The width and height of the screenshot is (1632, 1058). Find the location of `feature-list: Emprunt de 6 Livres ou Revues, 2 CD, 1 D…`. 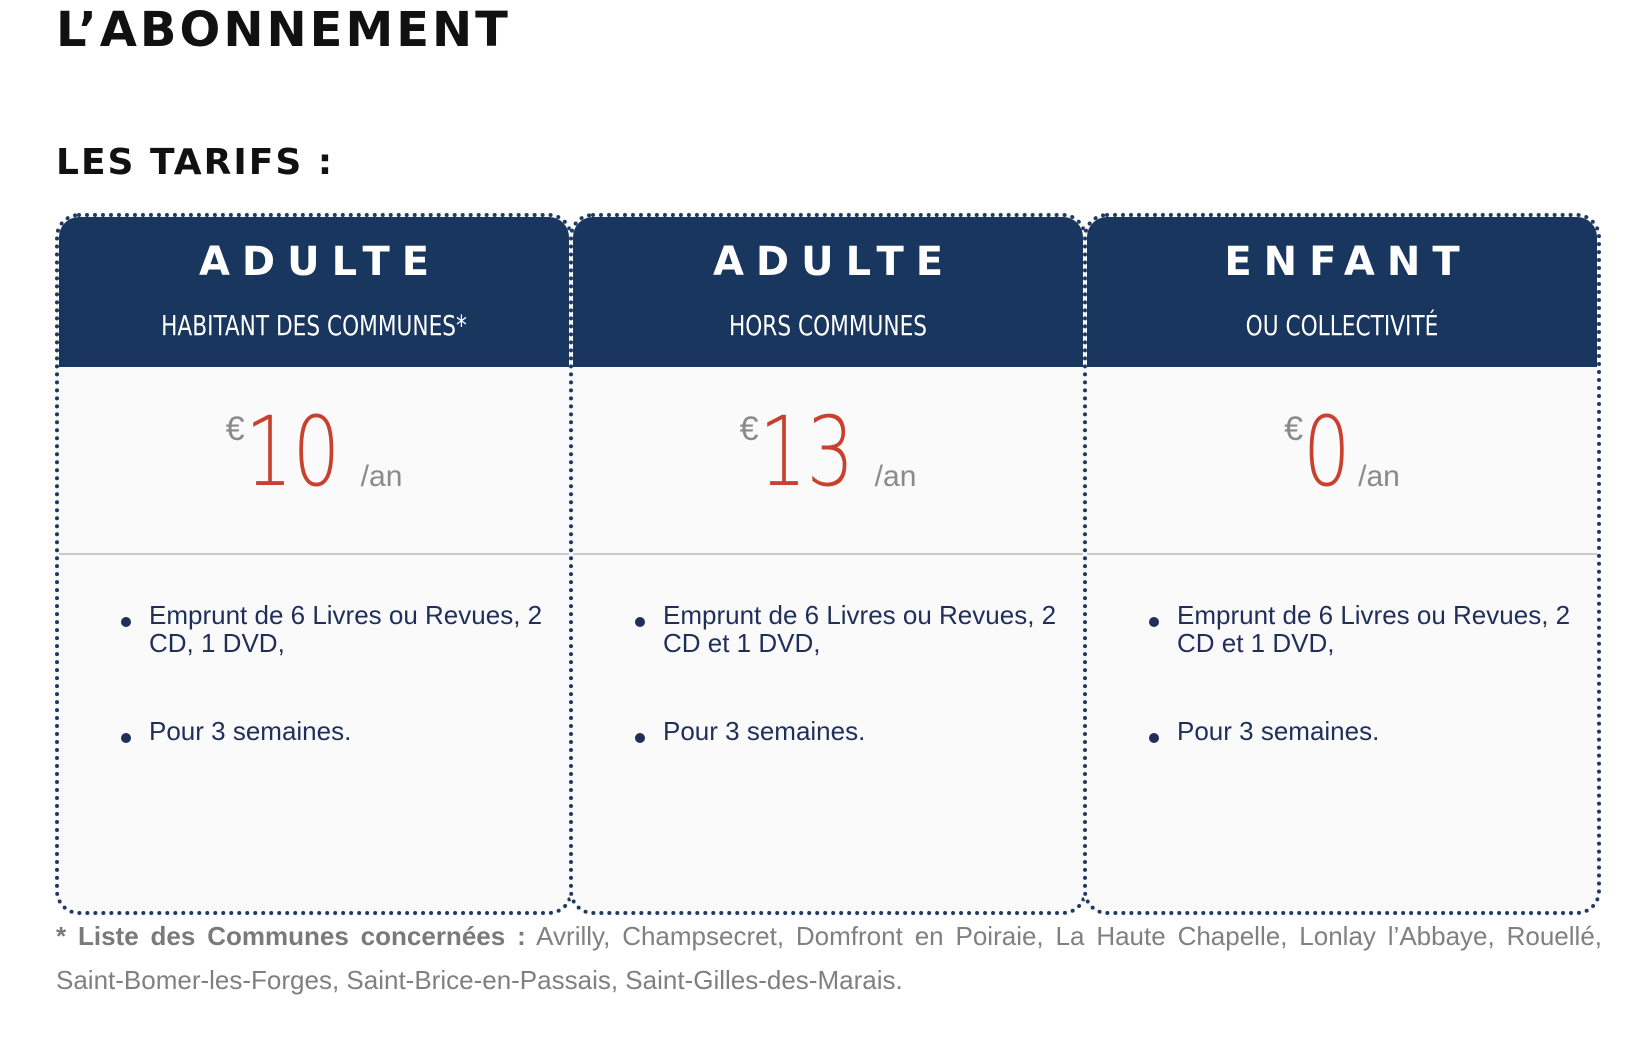

feature-list: Emprunt de 6 Livres ou Revues, 2 CD, 1 D… is located at coordinates (335, 703).